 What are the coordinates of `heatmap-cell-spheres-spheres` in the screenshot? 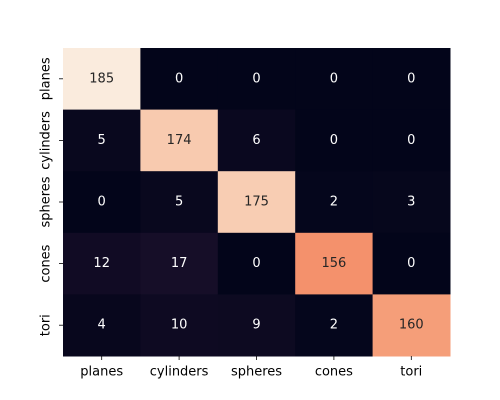 It's located at (256, 202).